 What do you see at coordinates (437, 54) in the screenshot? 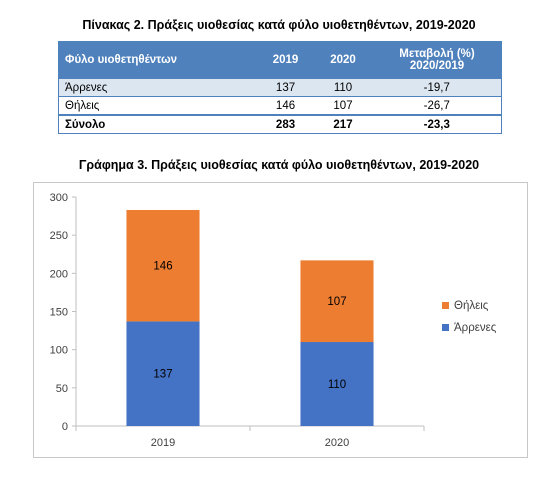
I see `header-change-line1: Μεταβολή (%)` at bounding box center [437, 54].